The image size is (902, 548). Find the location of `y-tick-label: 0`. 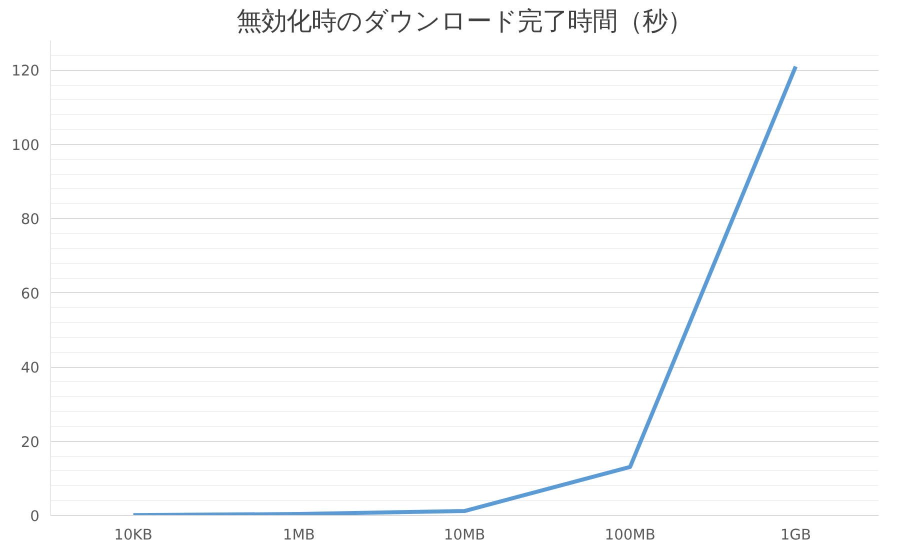

y-tick-label: 0 is located at coordinates (35, 516).